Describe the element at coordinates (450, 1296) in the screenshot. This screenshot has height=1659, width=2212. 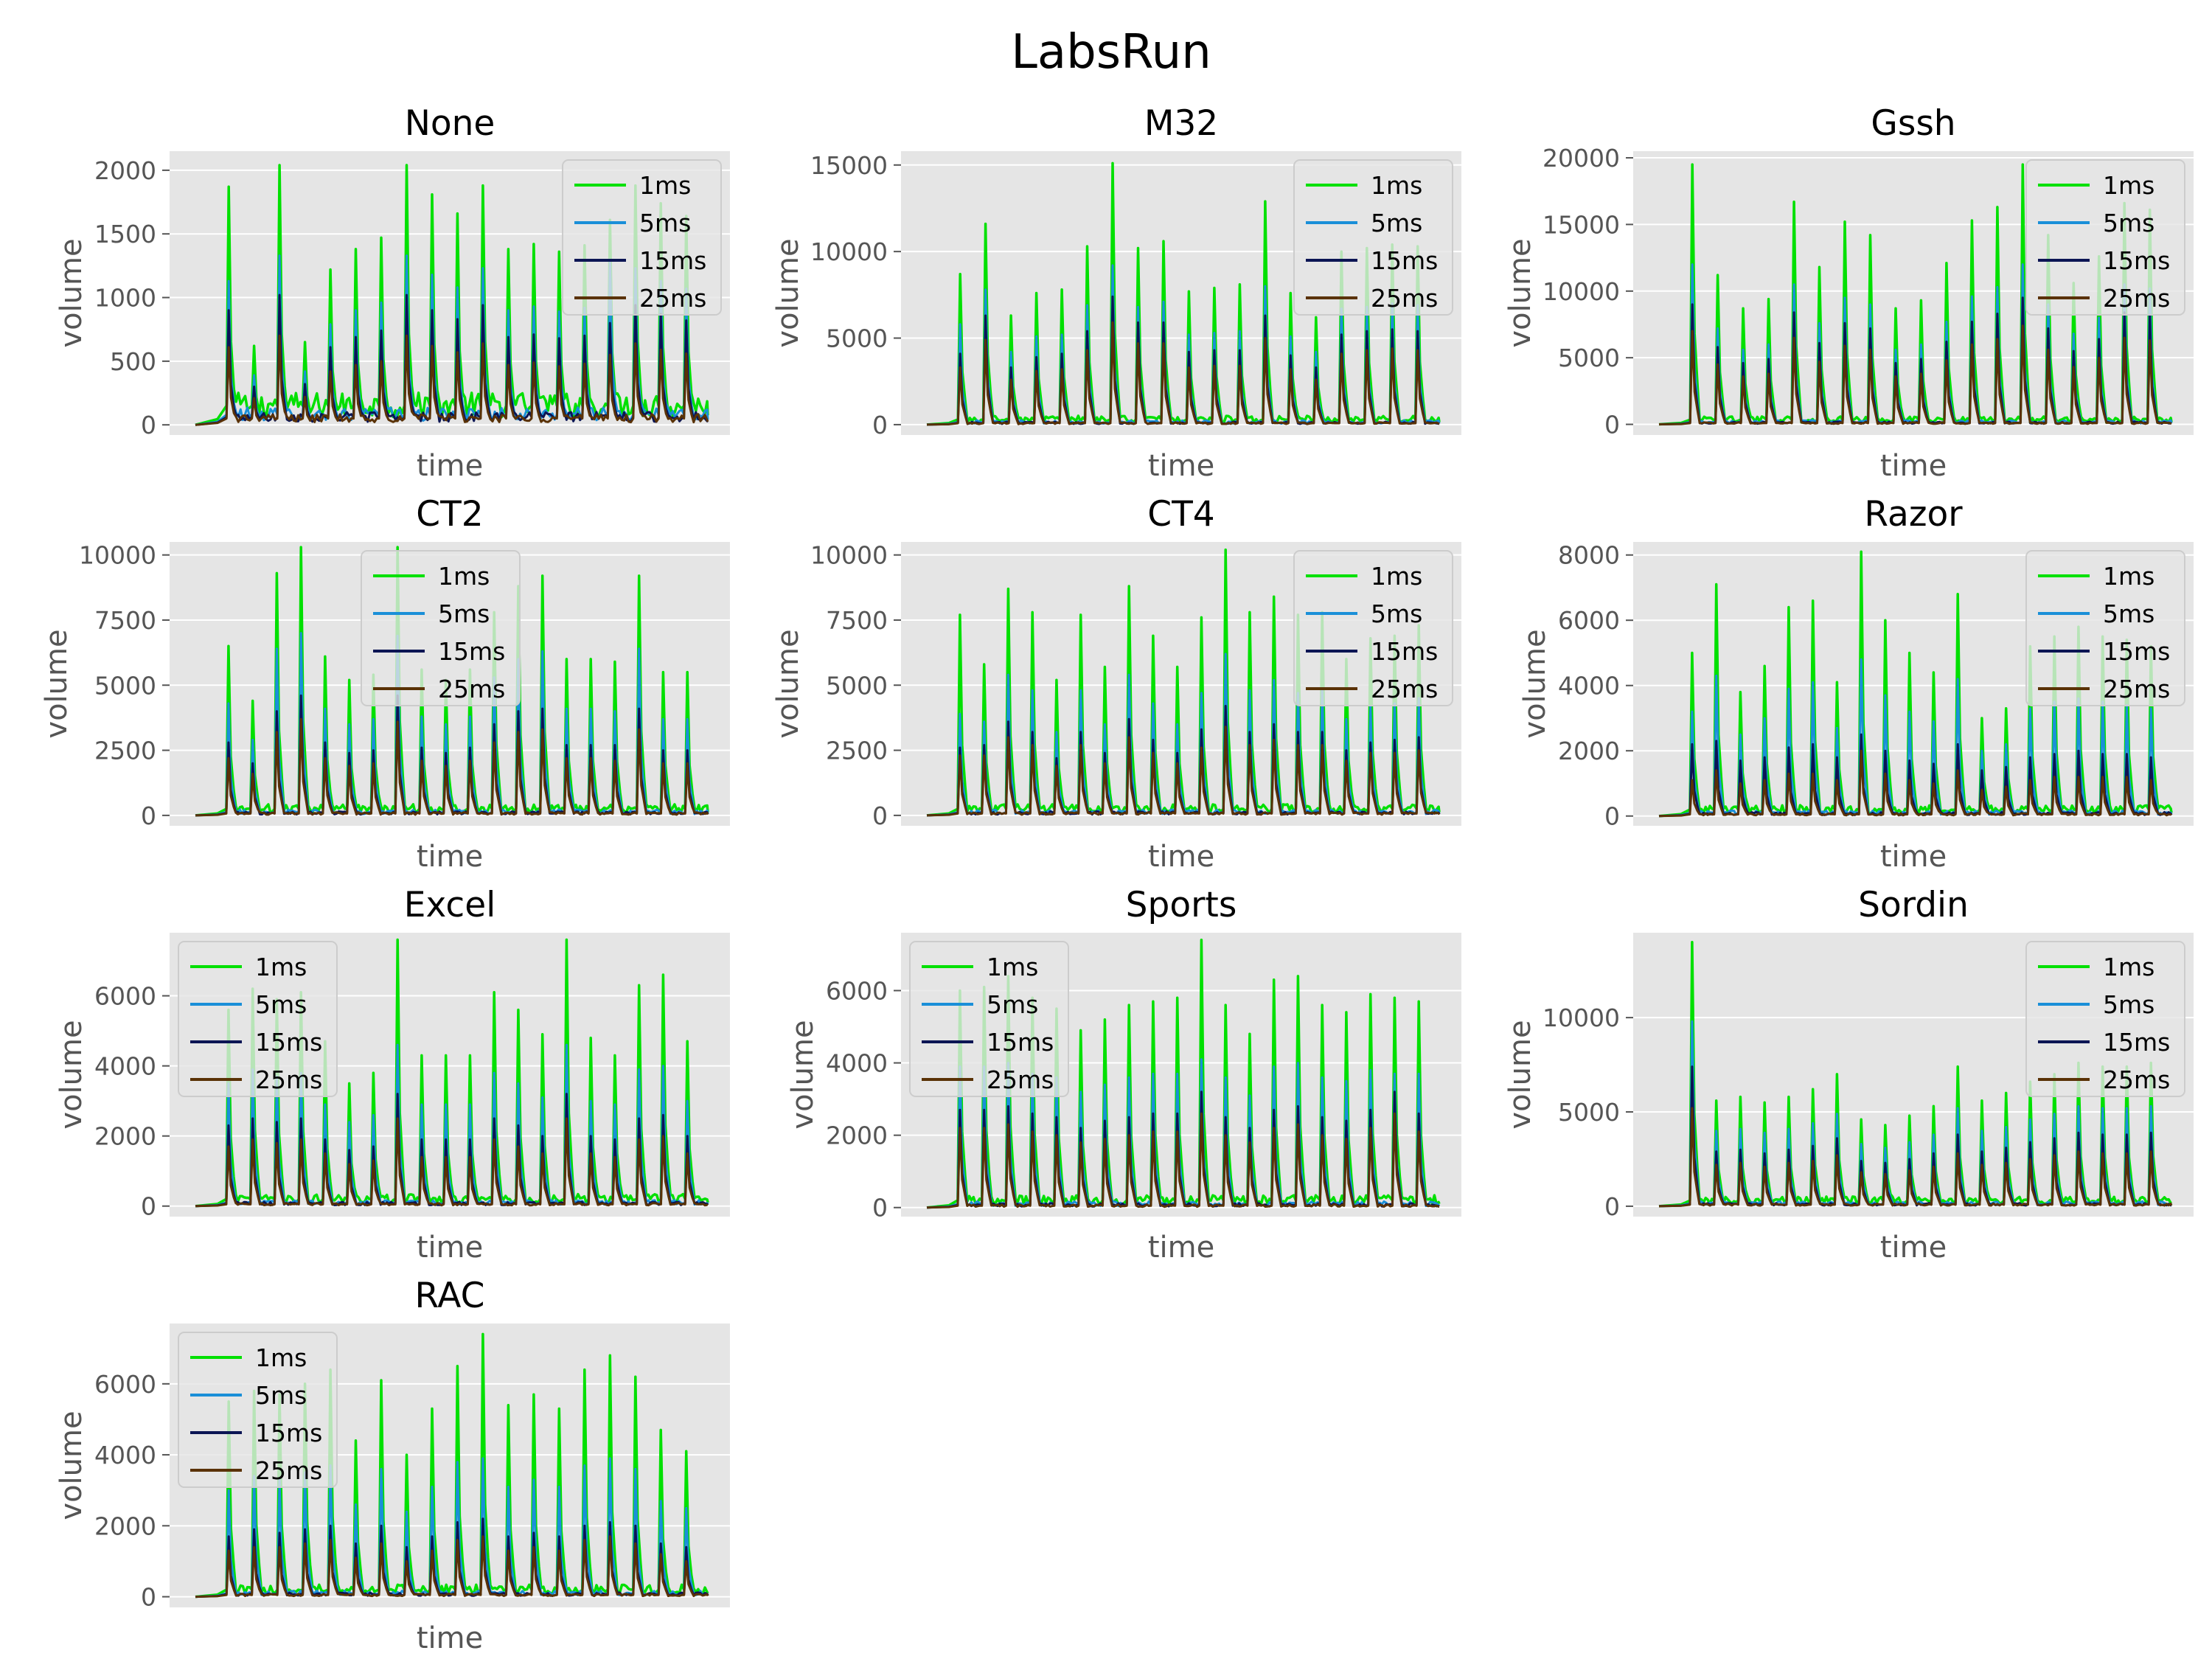
I see `subplot-title: RAC` at that location.